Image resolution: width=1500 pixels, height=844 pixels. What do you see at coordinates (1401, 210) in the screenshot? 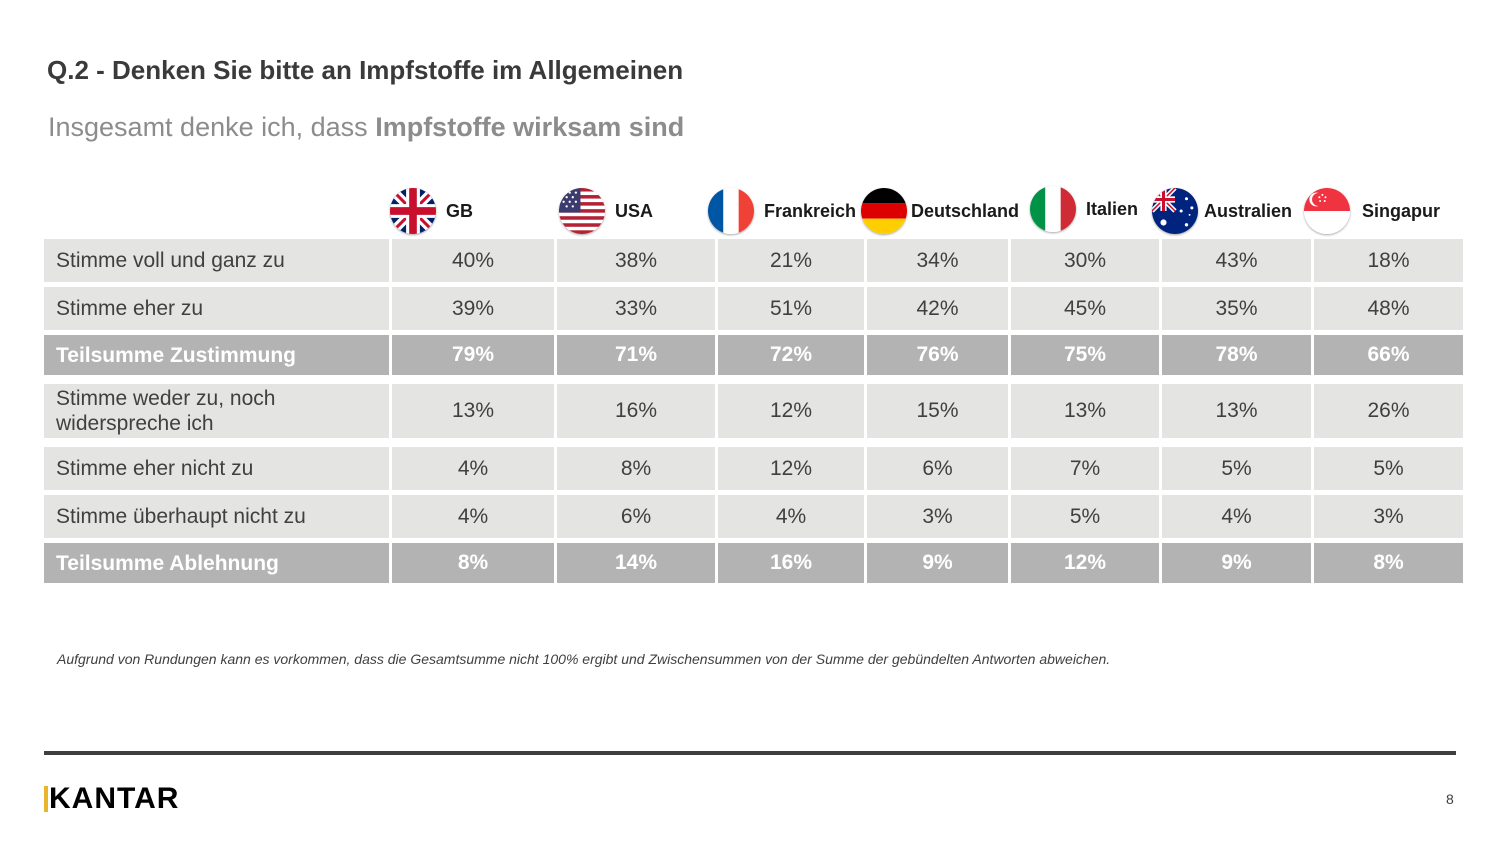
I see `country-name: Singapur` at bounding box center [1401, 210].